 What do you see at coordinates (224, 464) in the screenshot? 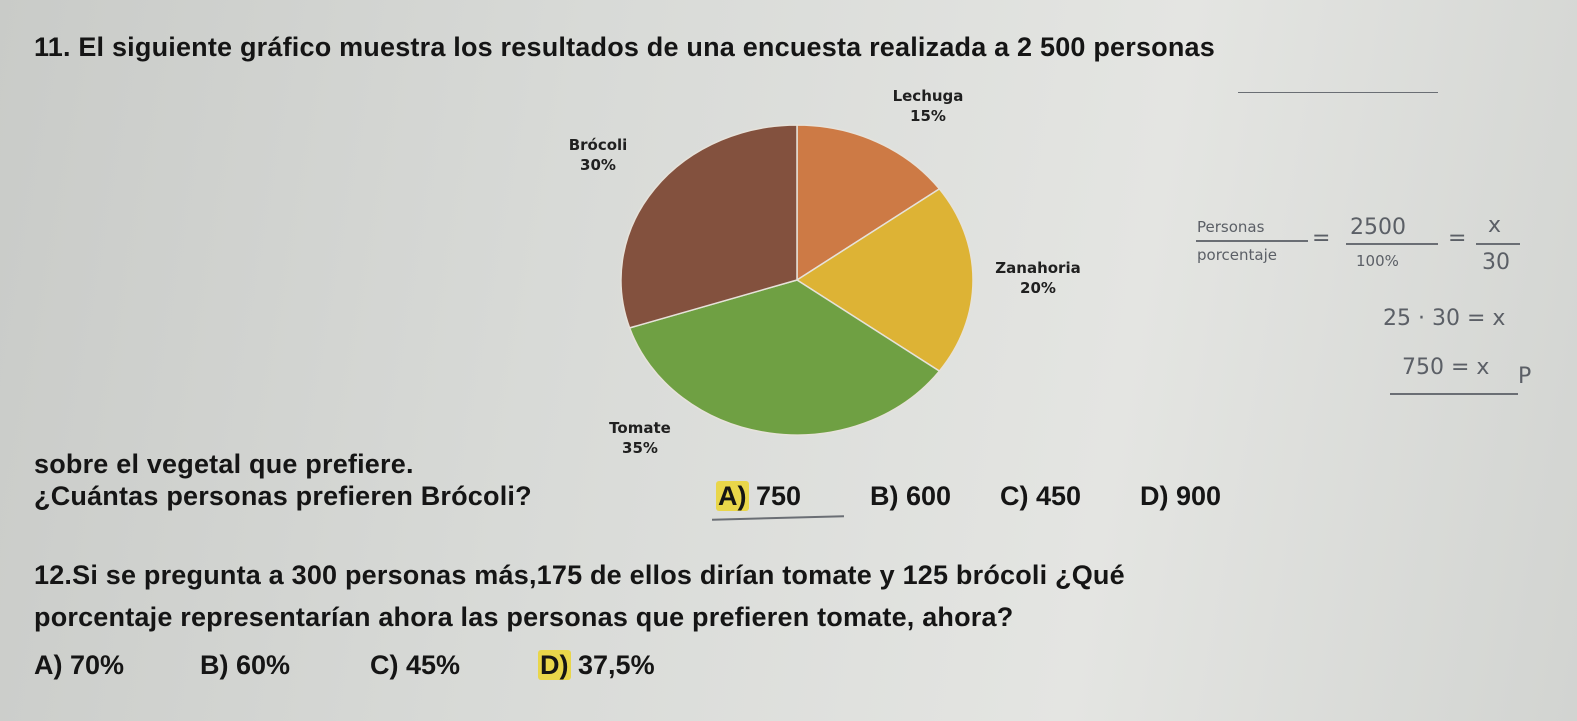
I see `q11-subtitle: sobre el vegetal que prefiere.` at bounding box center [224, 464].